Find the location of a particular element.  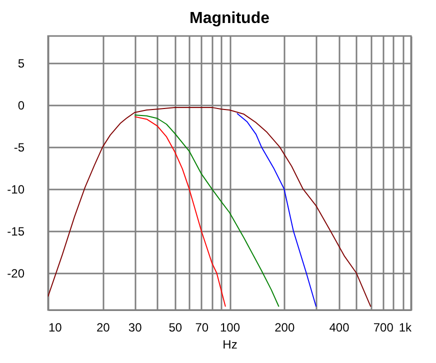

y-tick-label: 5 is located at coordinates (21, 63).